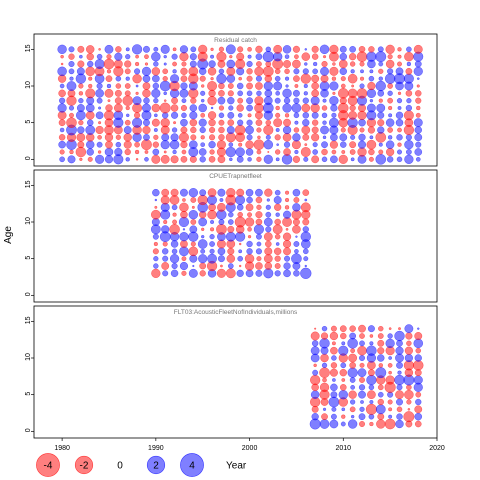 This screenshot has height=480, width=480. Describe the element at coordinates (156, 448) in the screenshot. I see `x-tick-label: 1990` at that location.